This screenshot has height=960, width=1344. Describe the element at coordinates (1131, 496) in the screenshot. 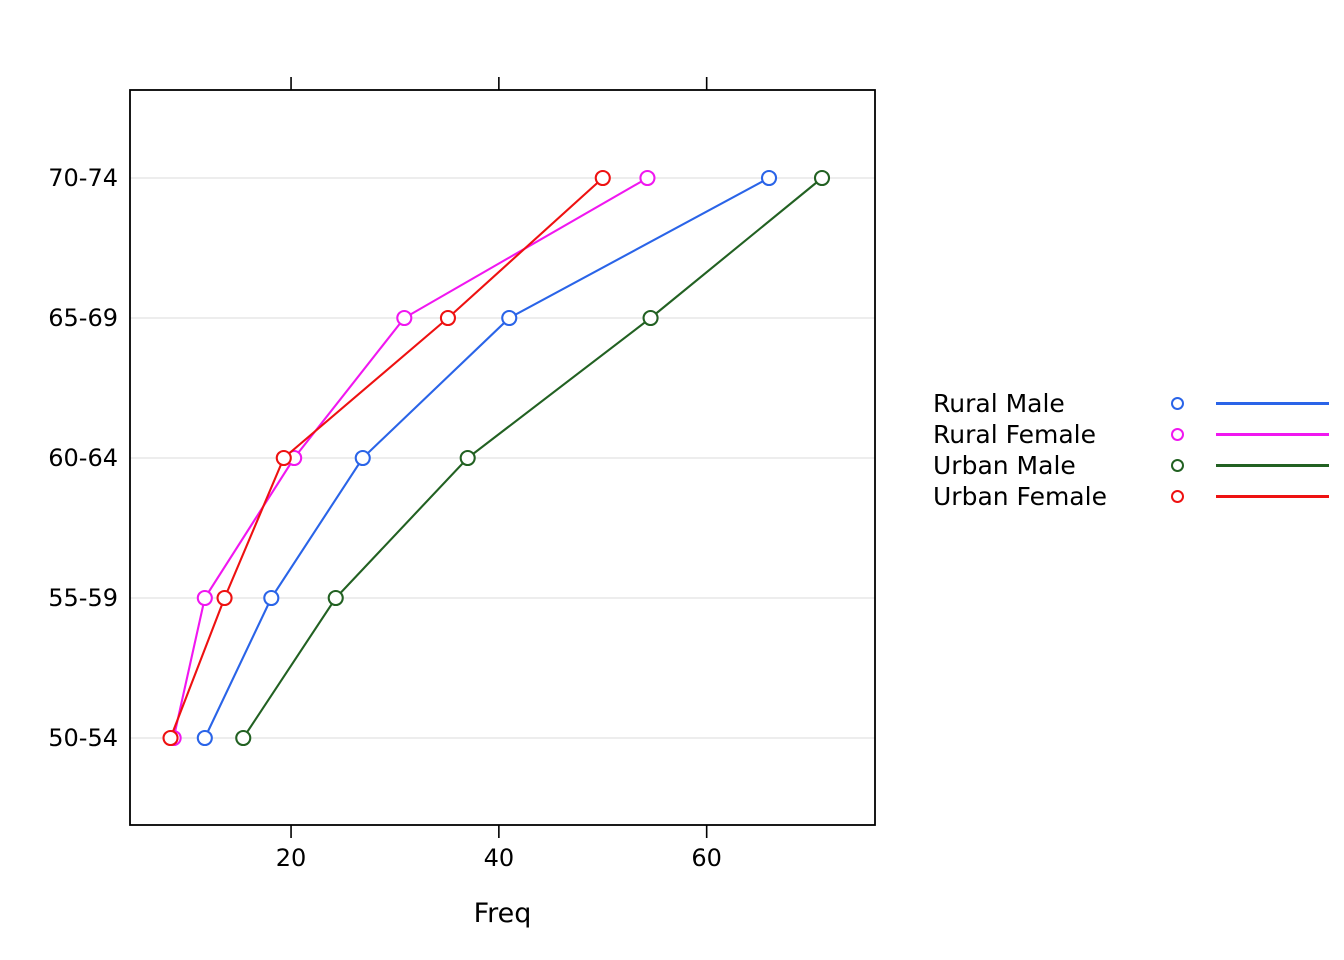

I see `legend-item-urban-female: Urban Female` at that location.